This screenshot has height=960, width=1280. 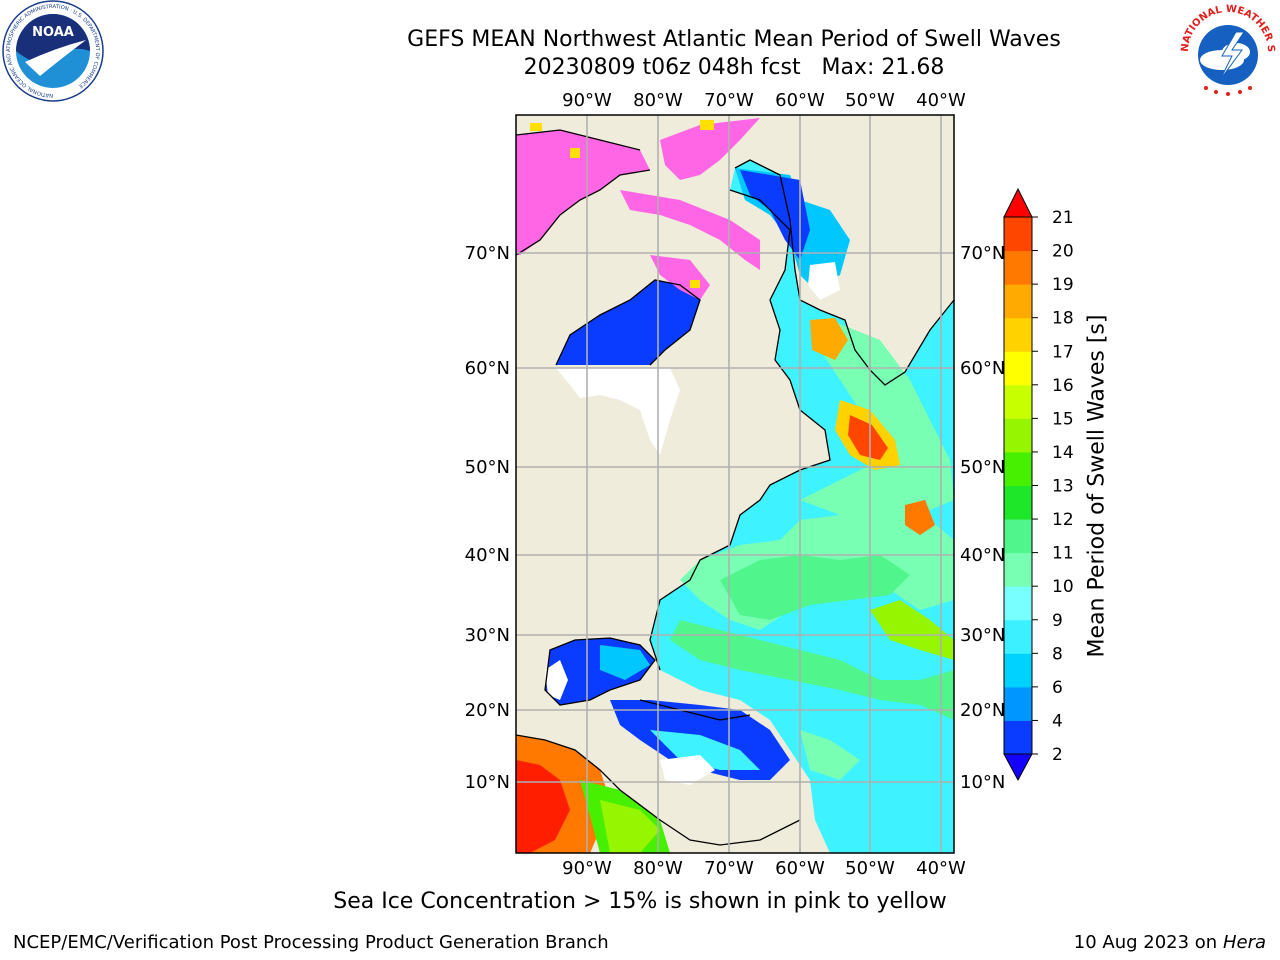 I want to click on colorbar-tick-label: 9, so click(x=1057, y=621).